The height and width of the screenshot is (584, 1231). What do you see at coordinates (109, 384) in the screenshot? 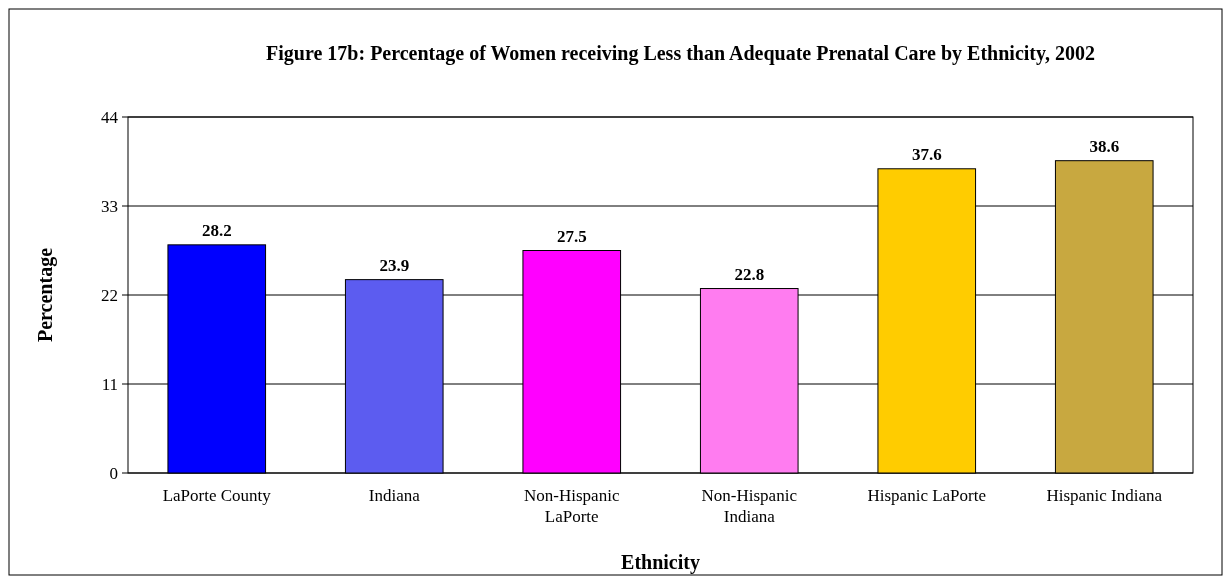
I see `y-tick-label: 11` at bounding box center [109, 384].